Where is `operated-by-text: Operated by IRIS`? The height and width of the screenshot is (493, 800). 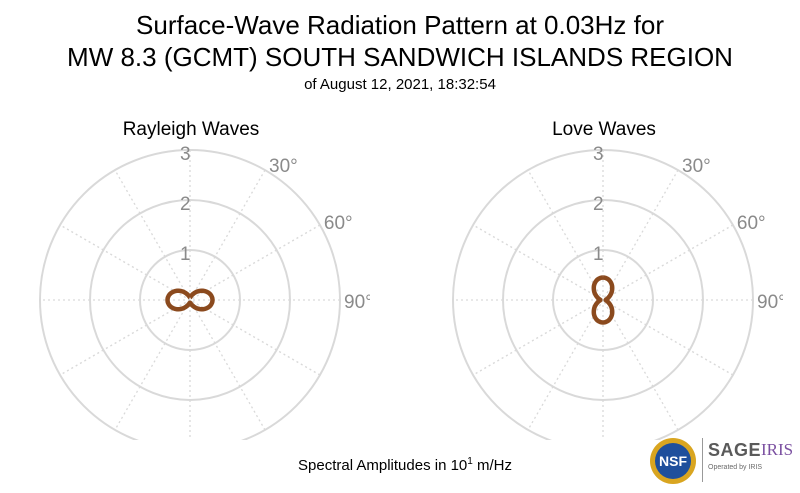
operated-by-text: Operated by IRIS is located at coordinates (735, 467).